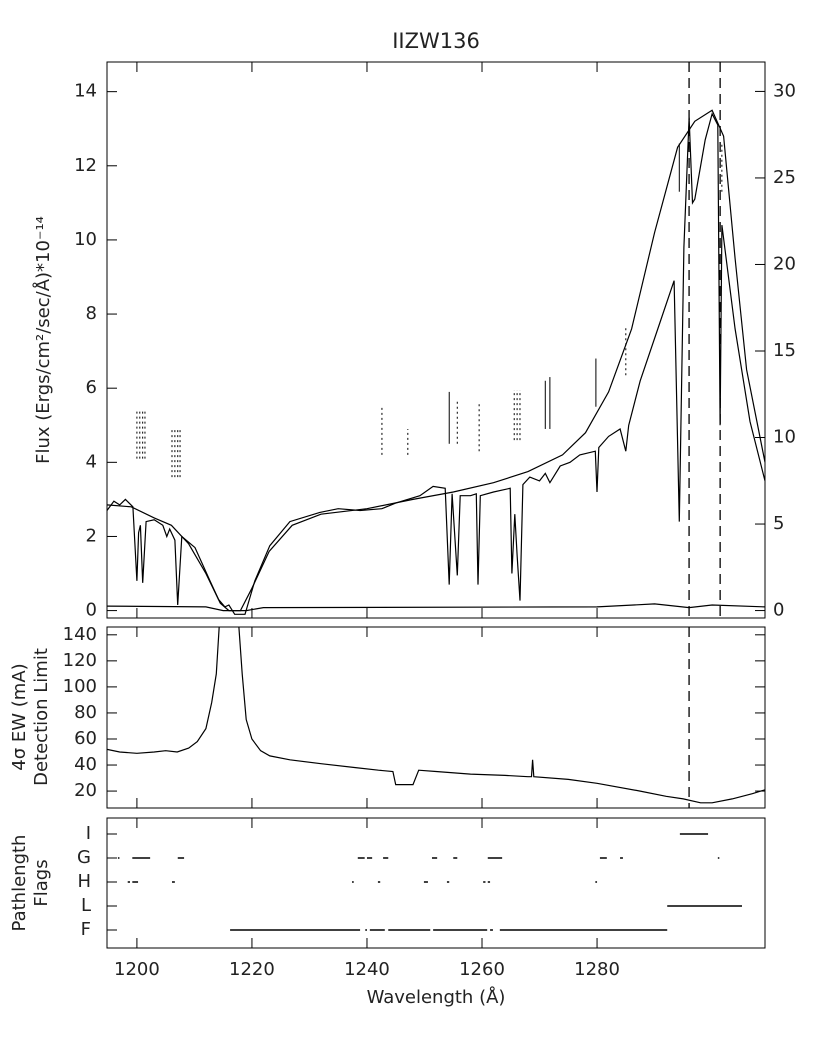 This screenshot has width=830, height=1048. What do you see at coordinates (41, 882) in the screenshot?
I see `y-axis-label: Flags` at bounding box center [41, 882].